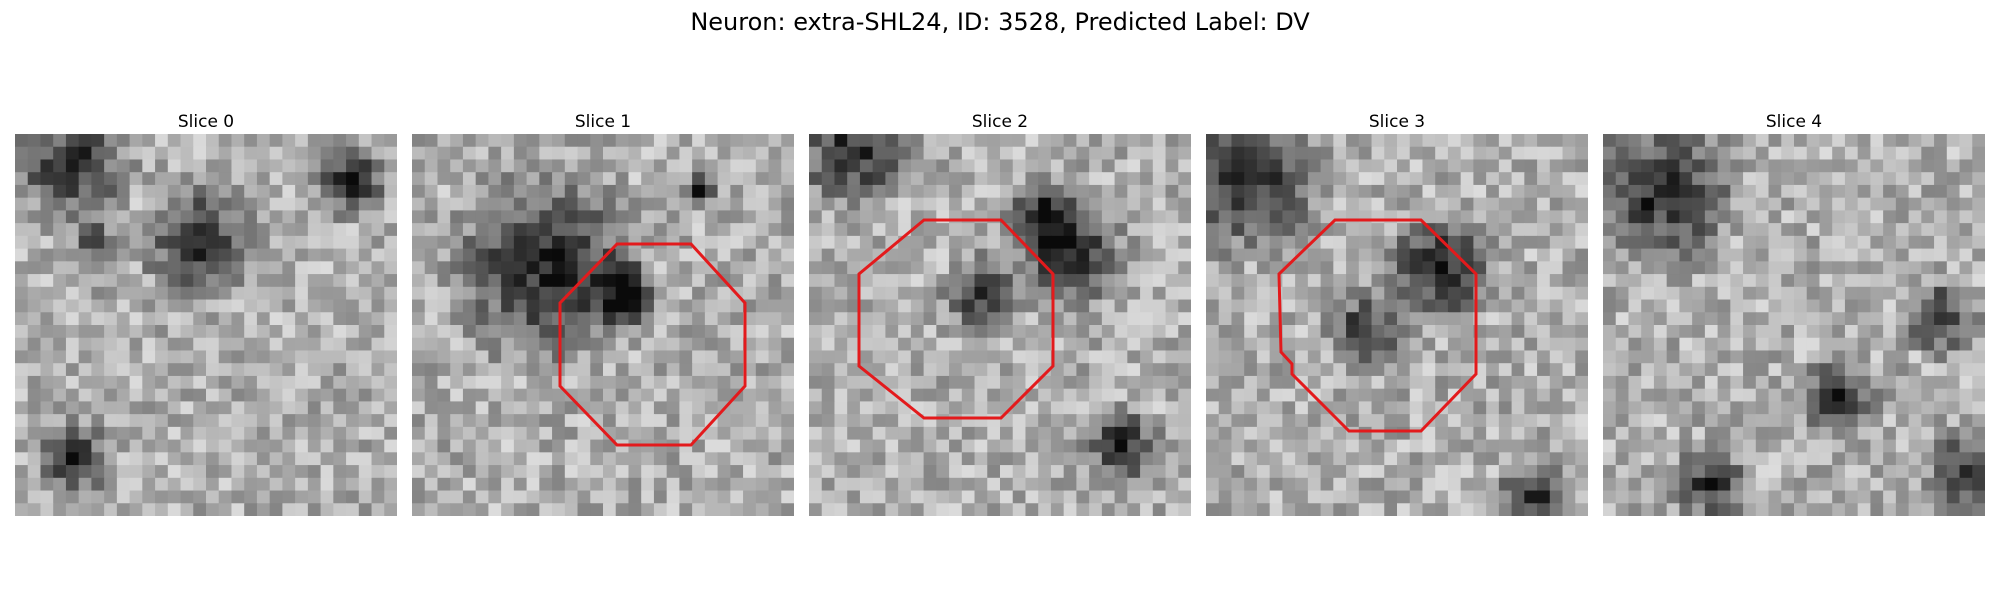  Describe the element at coordinates (206, 122) in the screenshot. I see `slice-title: Slice 0` at that location.